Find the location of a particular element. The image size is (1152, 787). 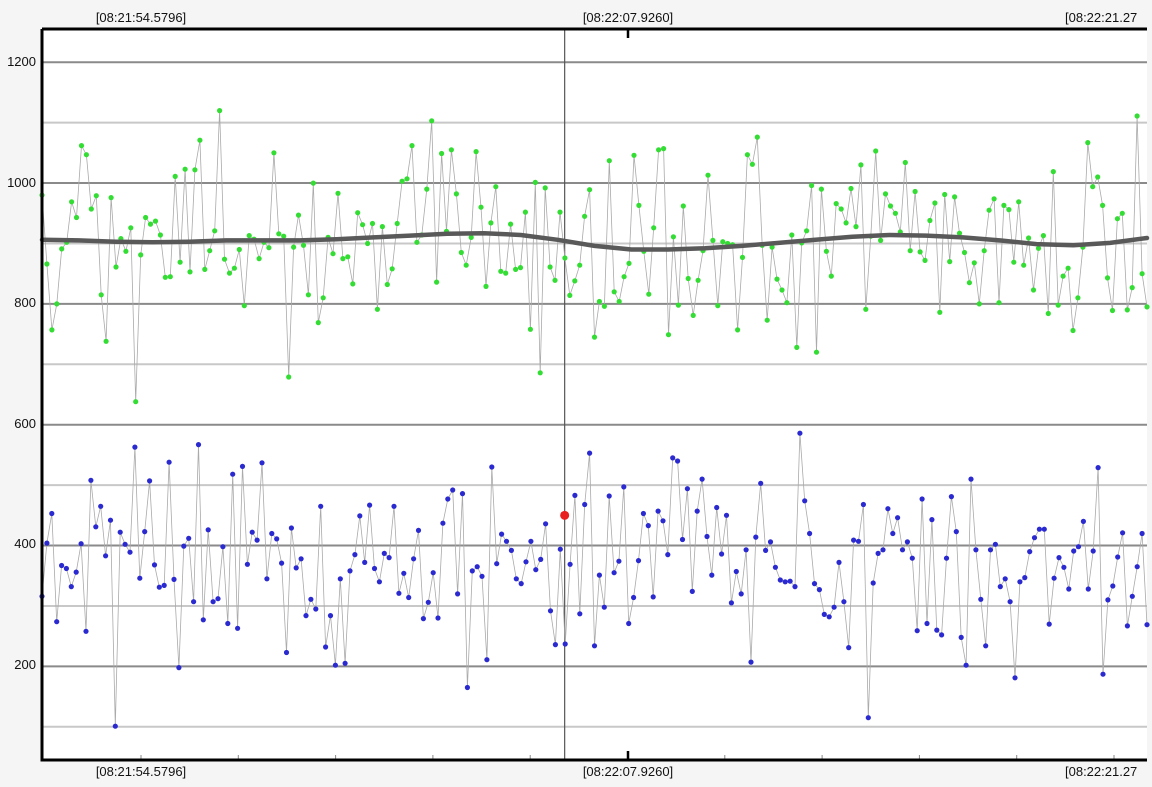

x-tick-label-bottom: [08:21:54.5796] is located at coordinates (141, 771).